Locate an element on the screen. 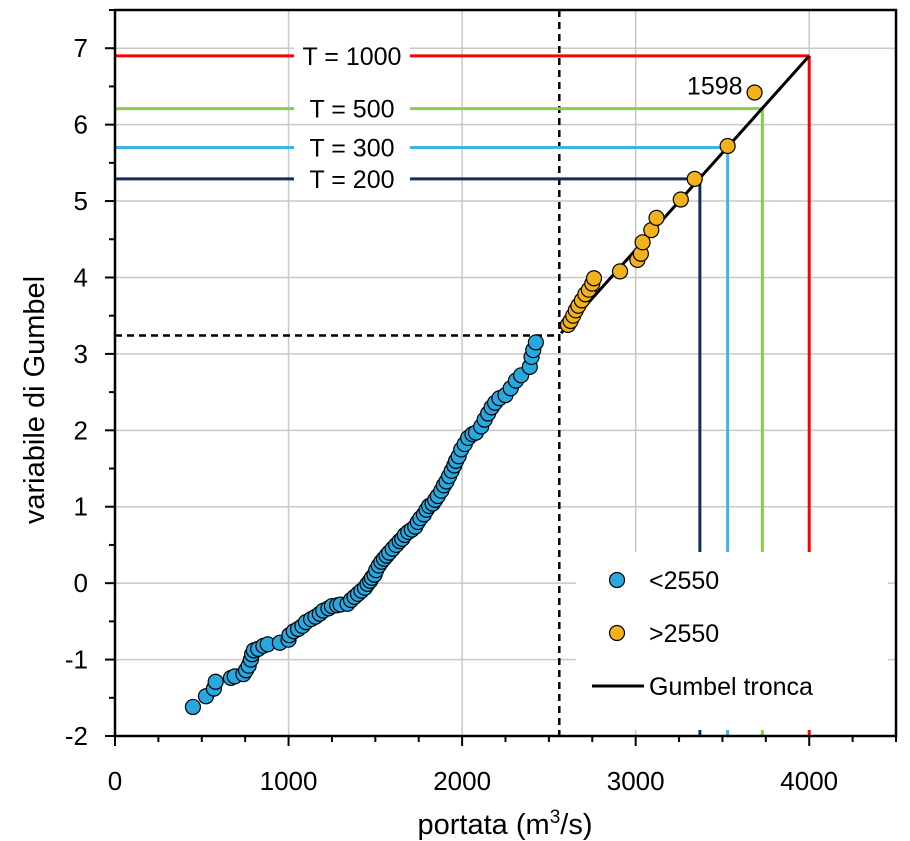  y-tick-label: 6 is located at coordinates (81, 125).